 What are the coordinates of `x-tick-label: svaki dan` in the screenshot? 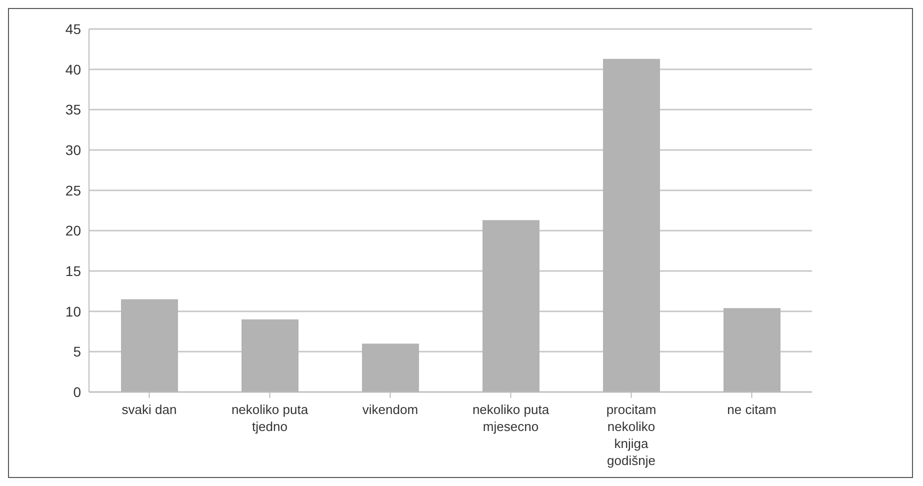 It's located at (149, 409).